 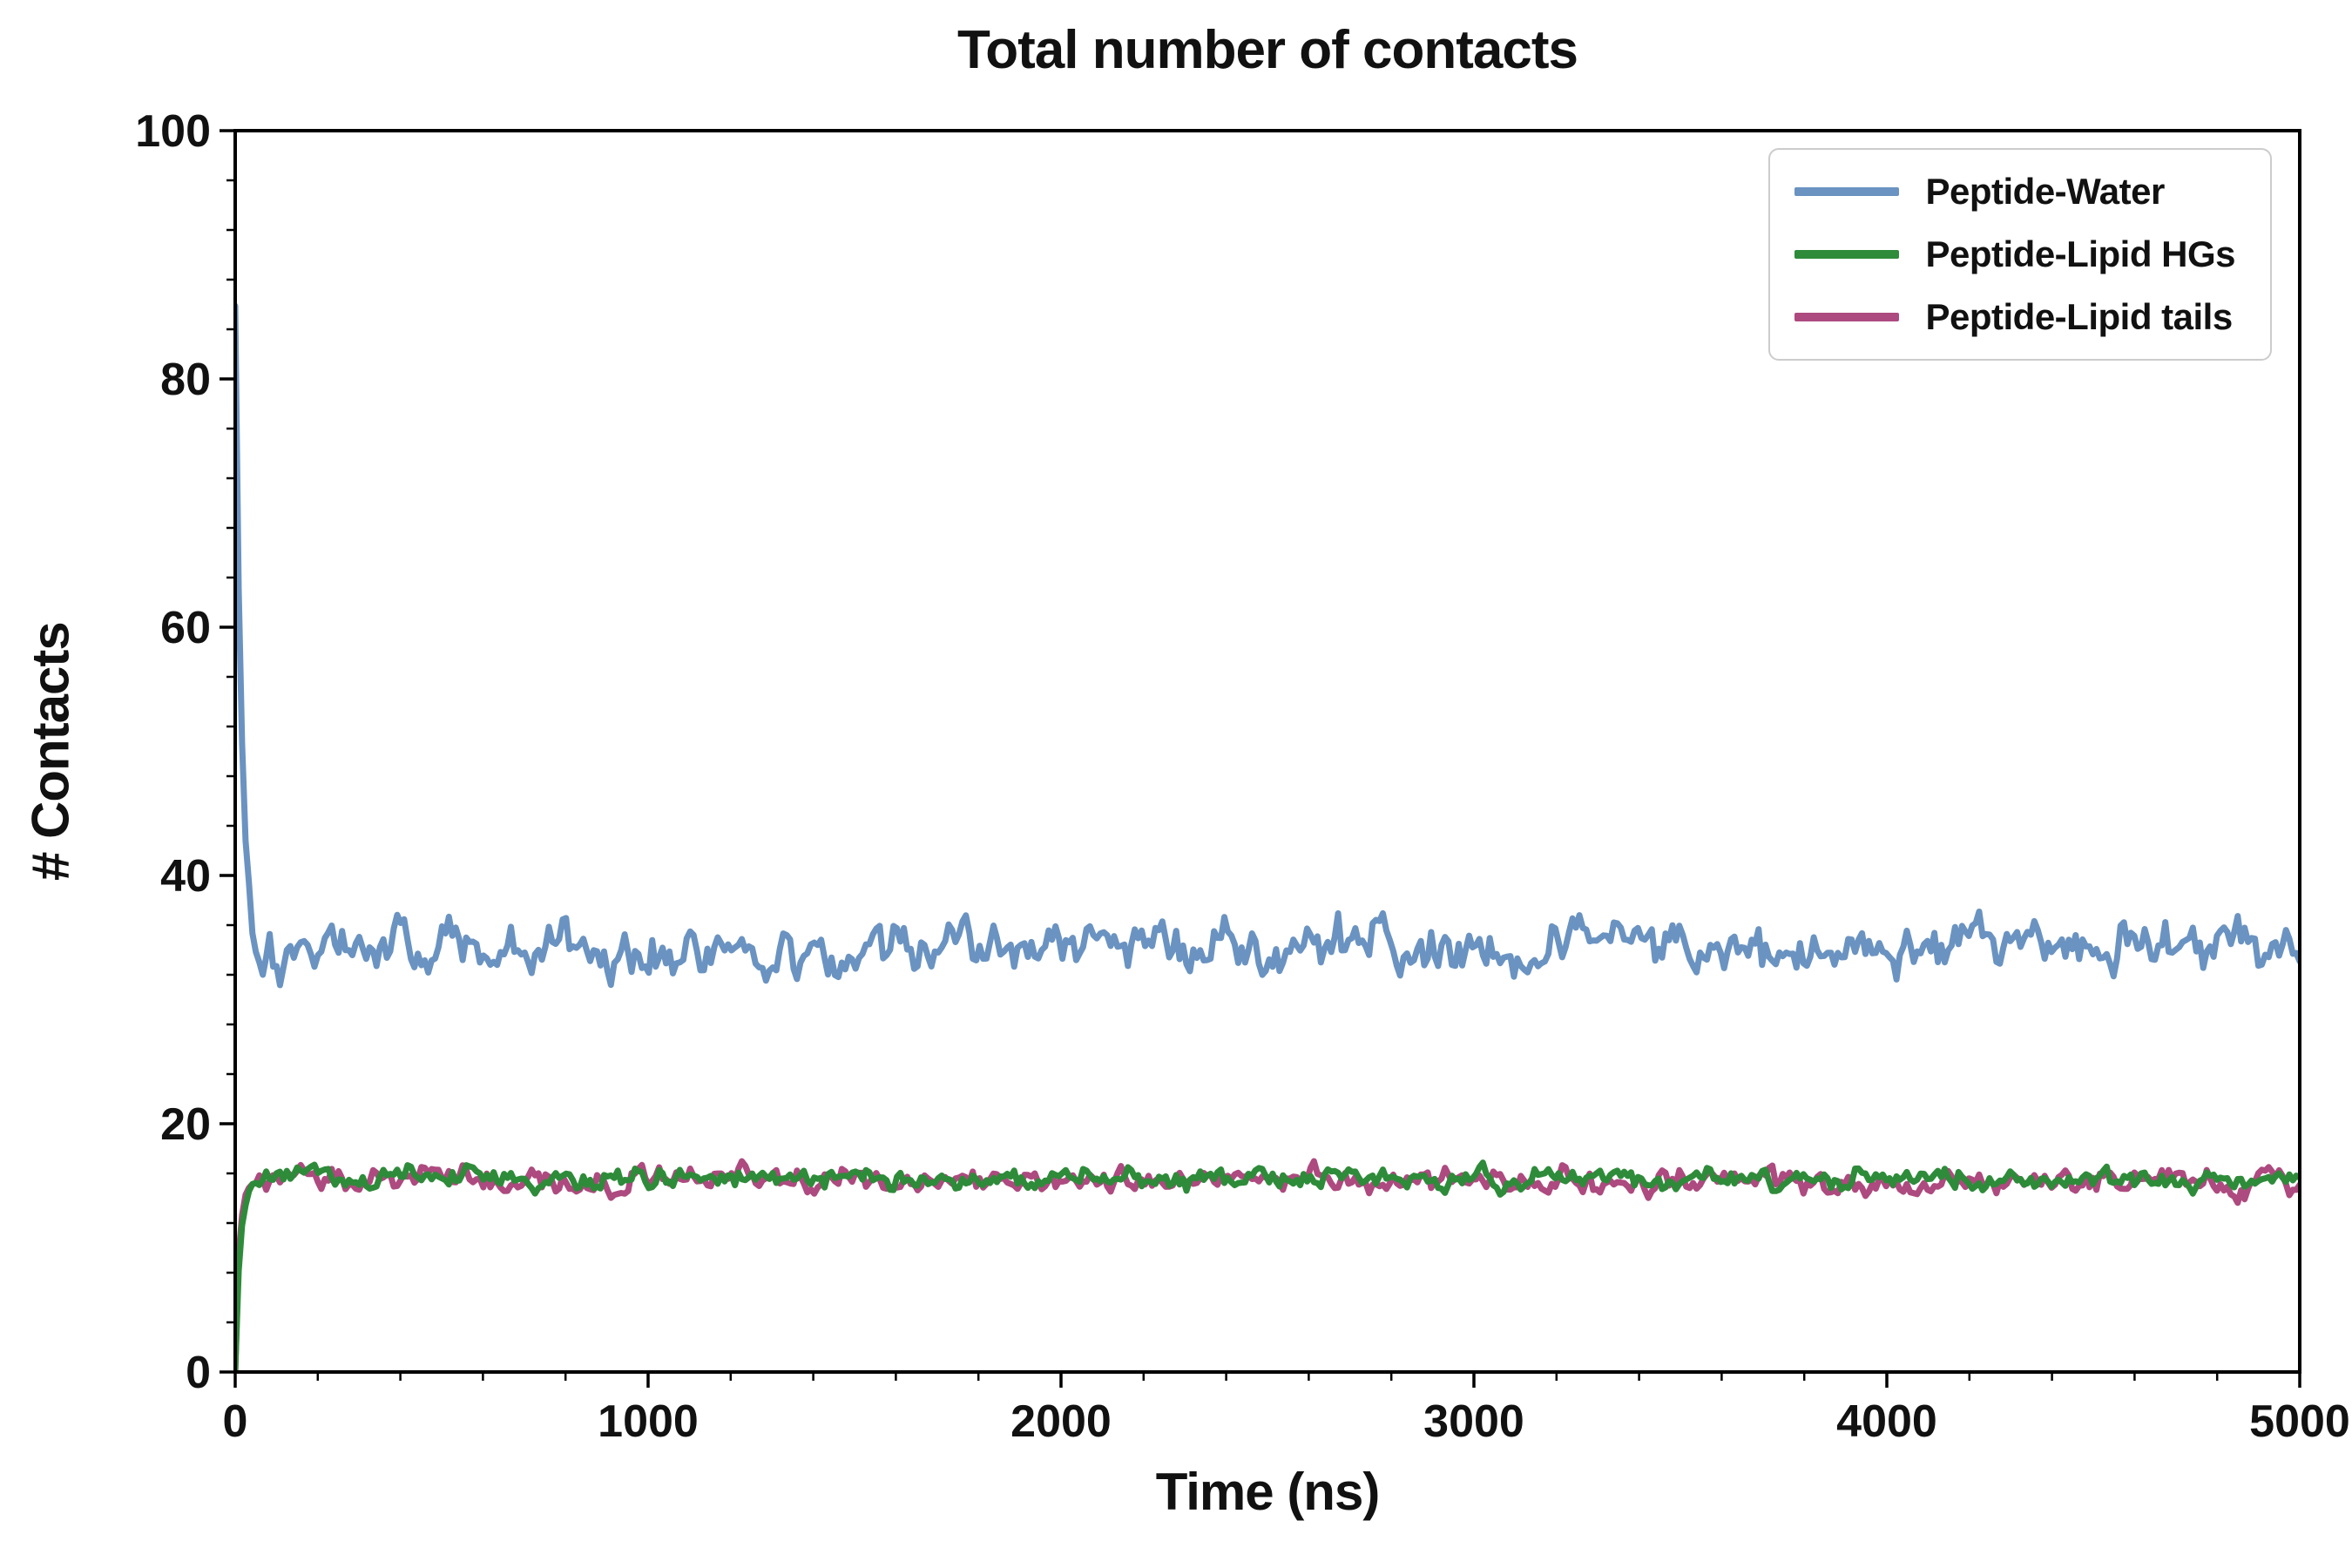 I want to click on x-tick-label: 3000, so click(x=1473, y=1421).